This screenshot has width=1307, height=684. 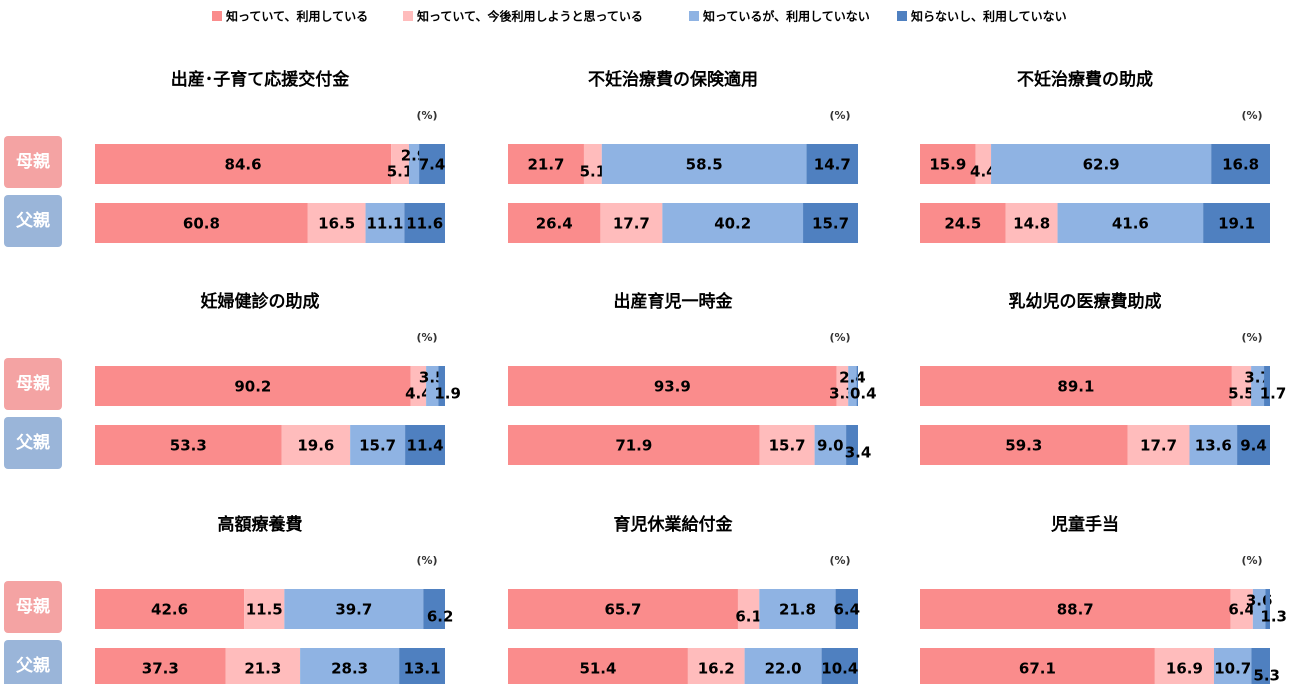 What do you see at coordinates (863, 394) in the screenshot?
I see `value-label: 0.4` at bounding box center [863, 394].